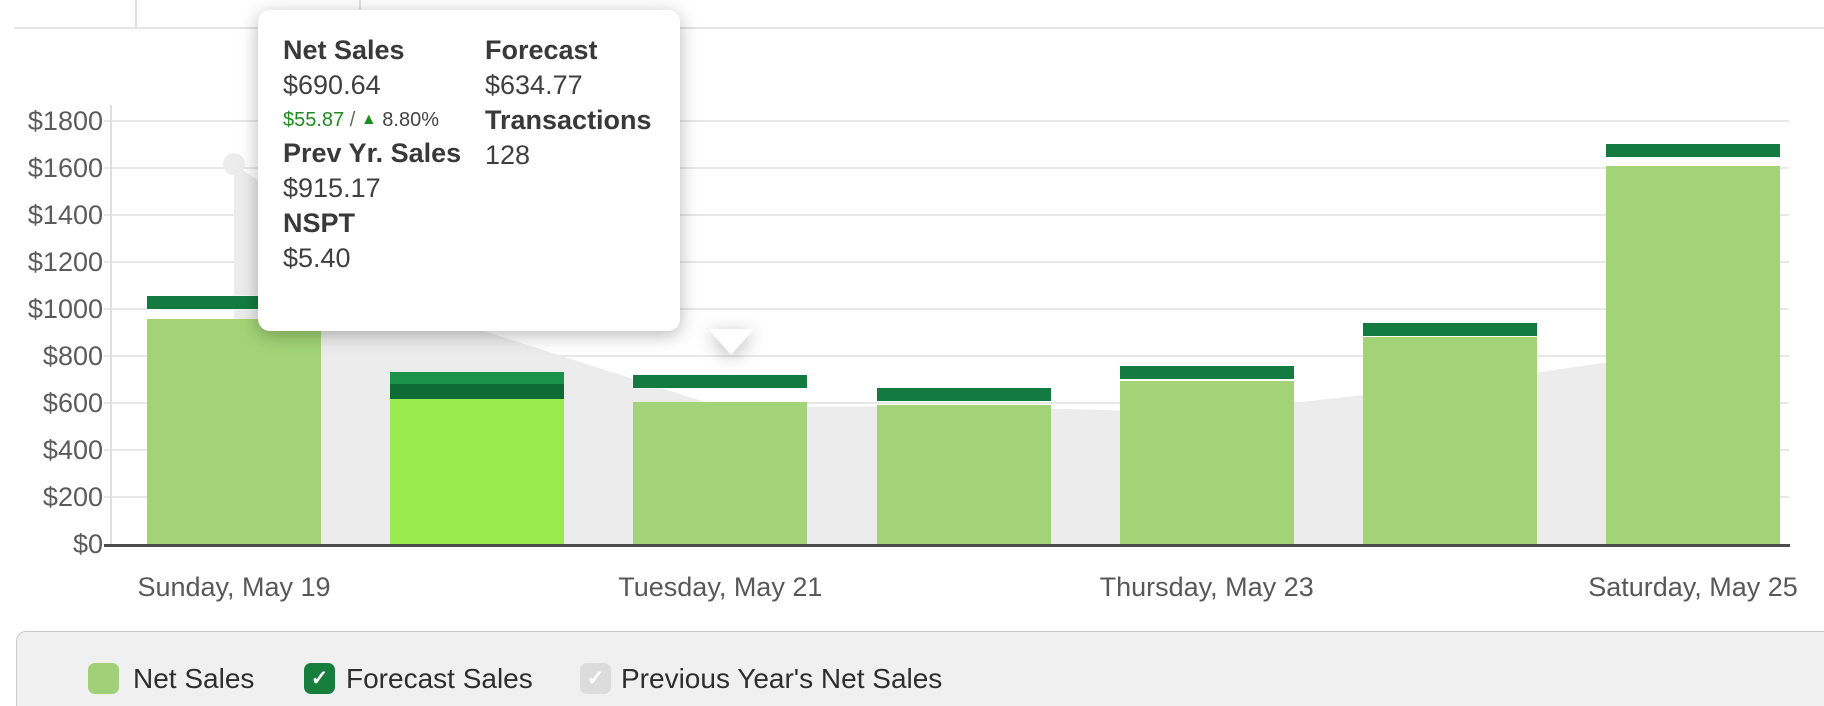 The image size is (1824, 706). Describe the element at coordinates (731, 342) in the screenshot. I see `tooltip-caret` at that location.